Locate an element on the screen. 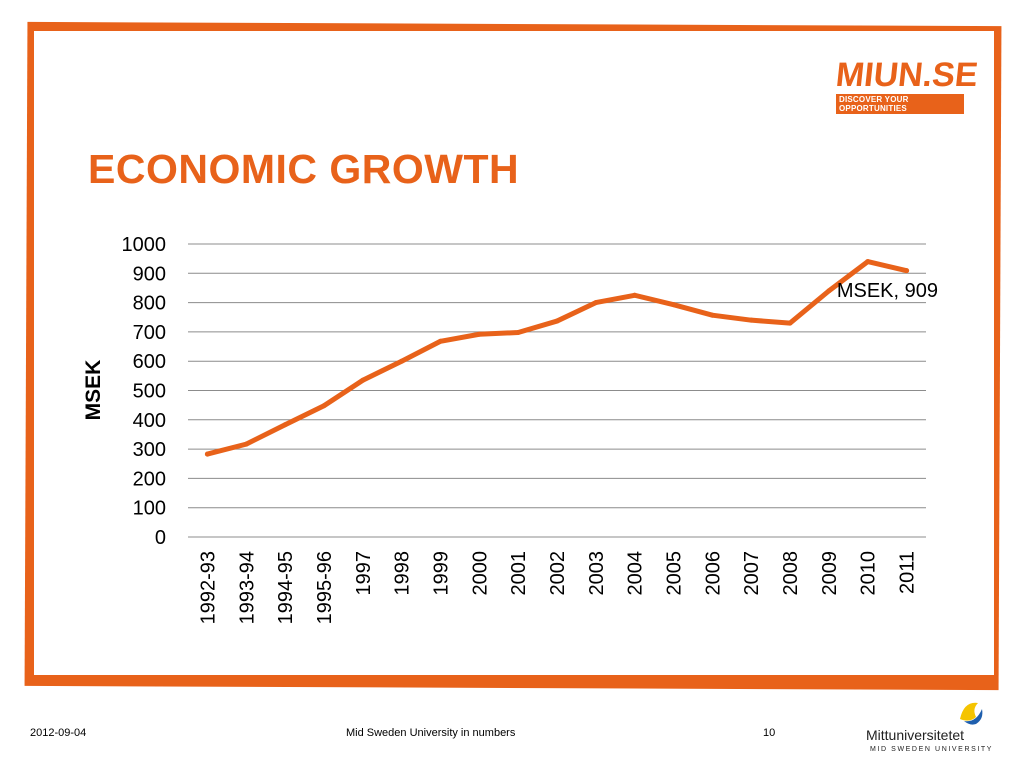  y-tick-label: 500 is located at coordinates (149, 392).